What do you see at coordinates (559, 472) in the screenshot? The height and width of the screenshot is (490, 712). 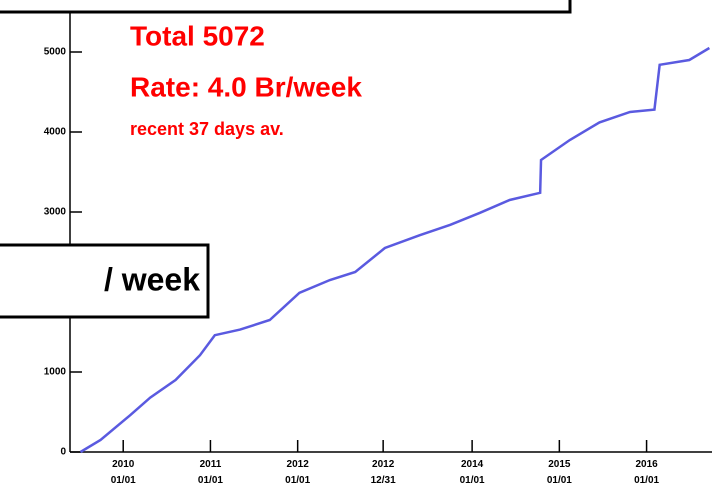 I see `x-tick-label: 2015 01/01` at bounding box center [559, 472].